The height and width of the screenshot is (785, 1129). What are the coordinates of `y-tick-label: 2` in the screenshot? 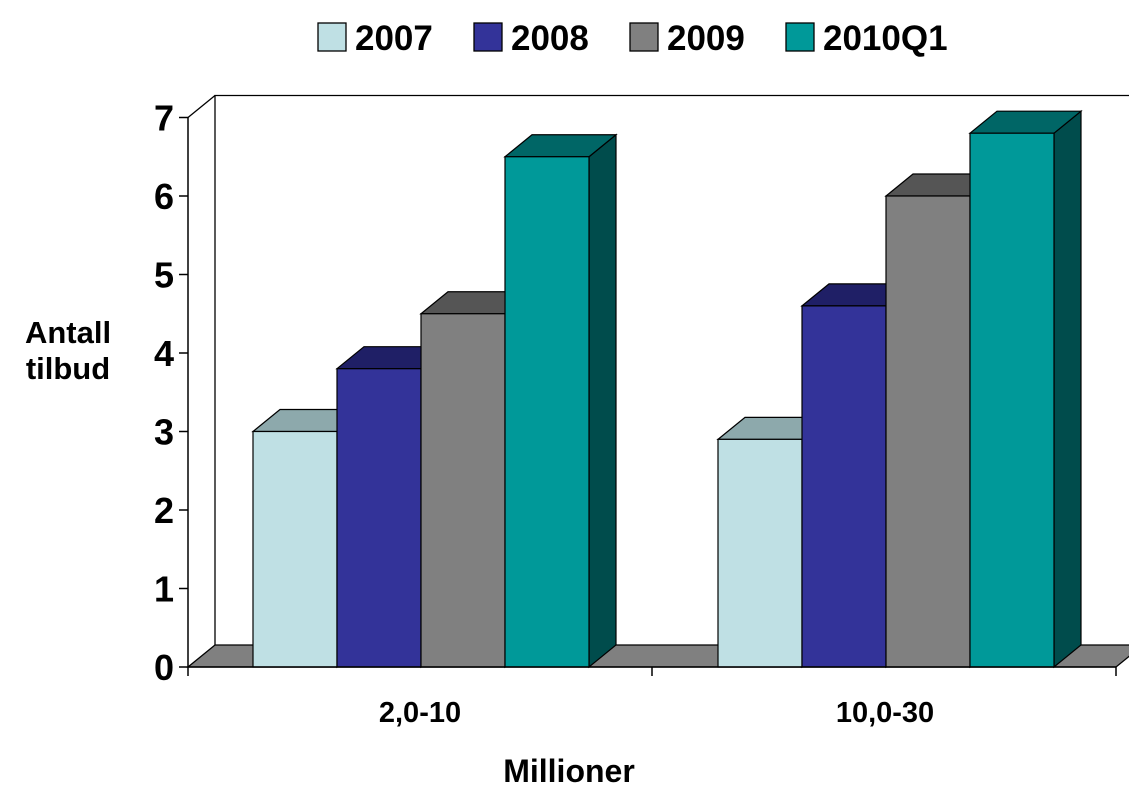 It's located at (164, 510).